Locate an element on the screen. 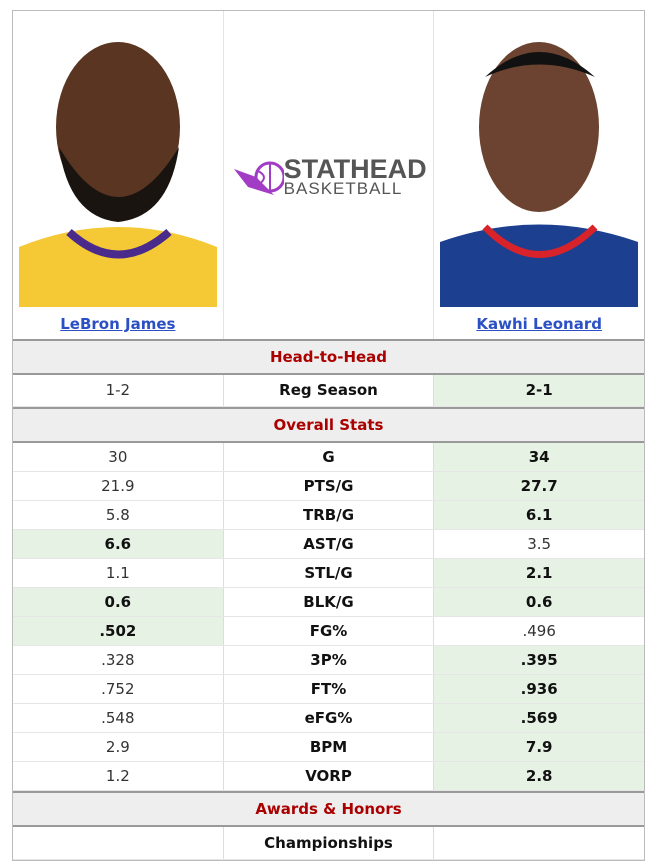  stat-label: G is located at coordinates (328, 457).